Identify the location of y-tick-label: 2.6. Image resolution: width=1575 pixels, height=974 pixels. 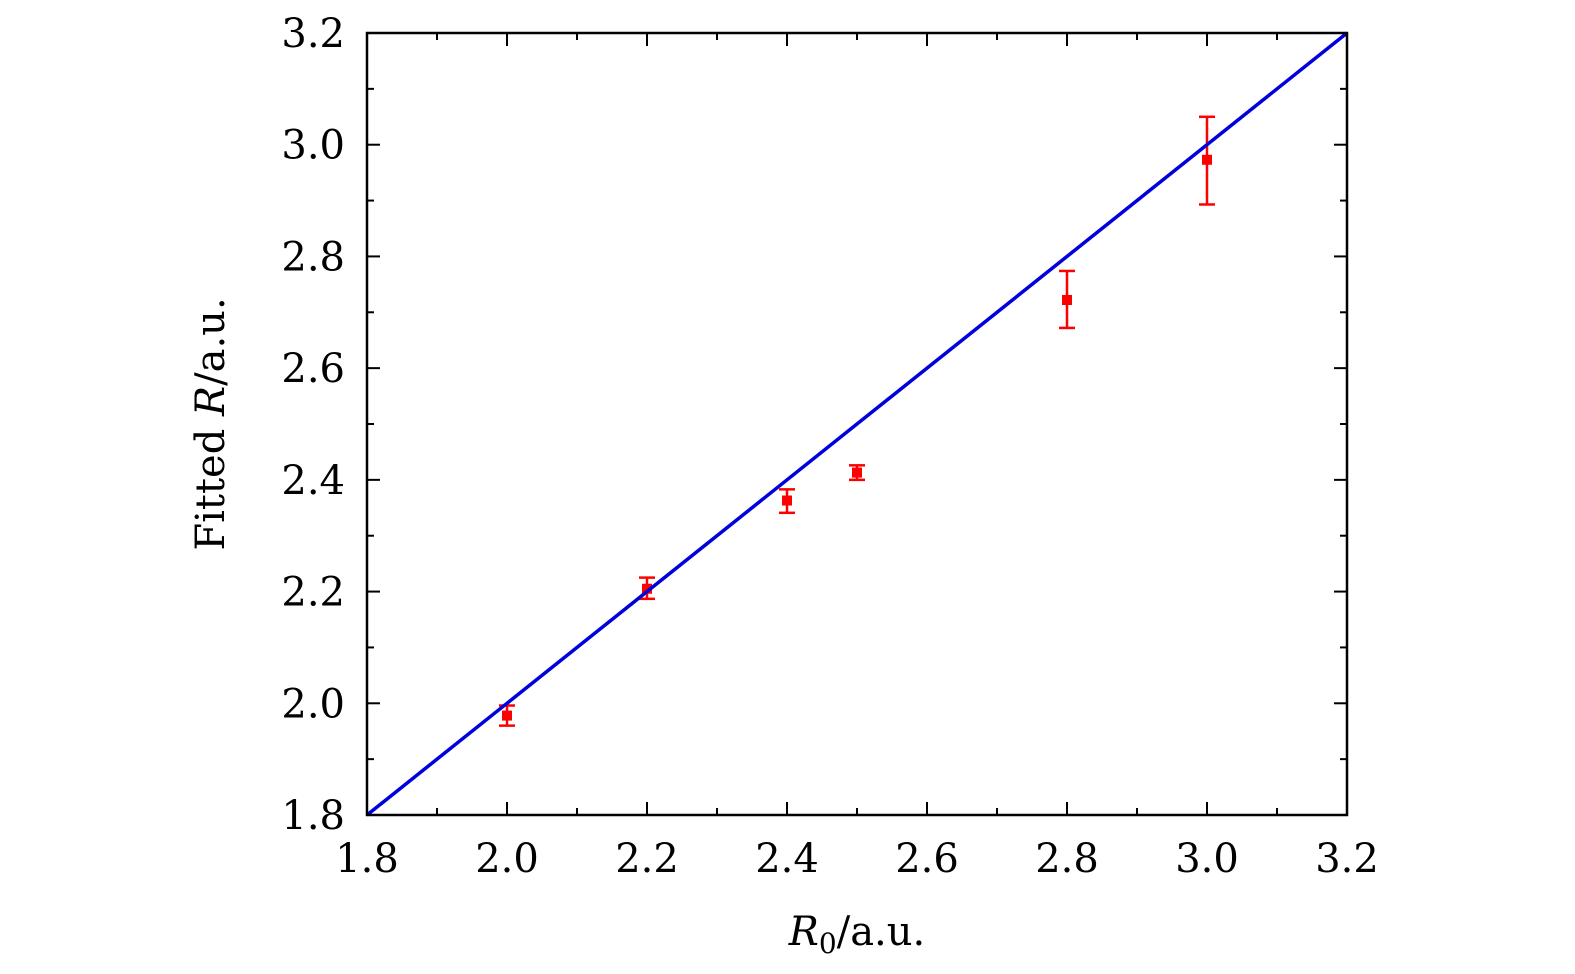
(313, 369).